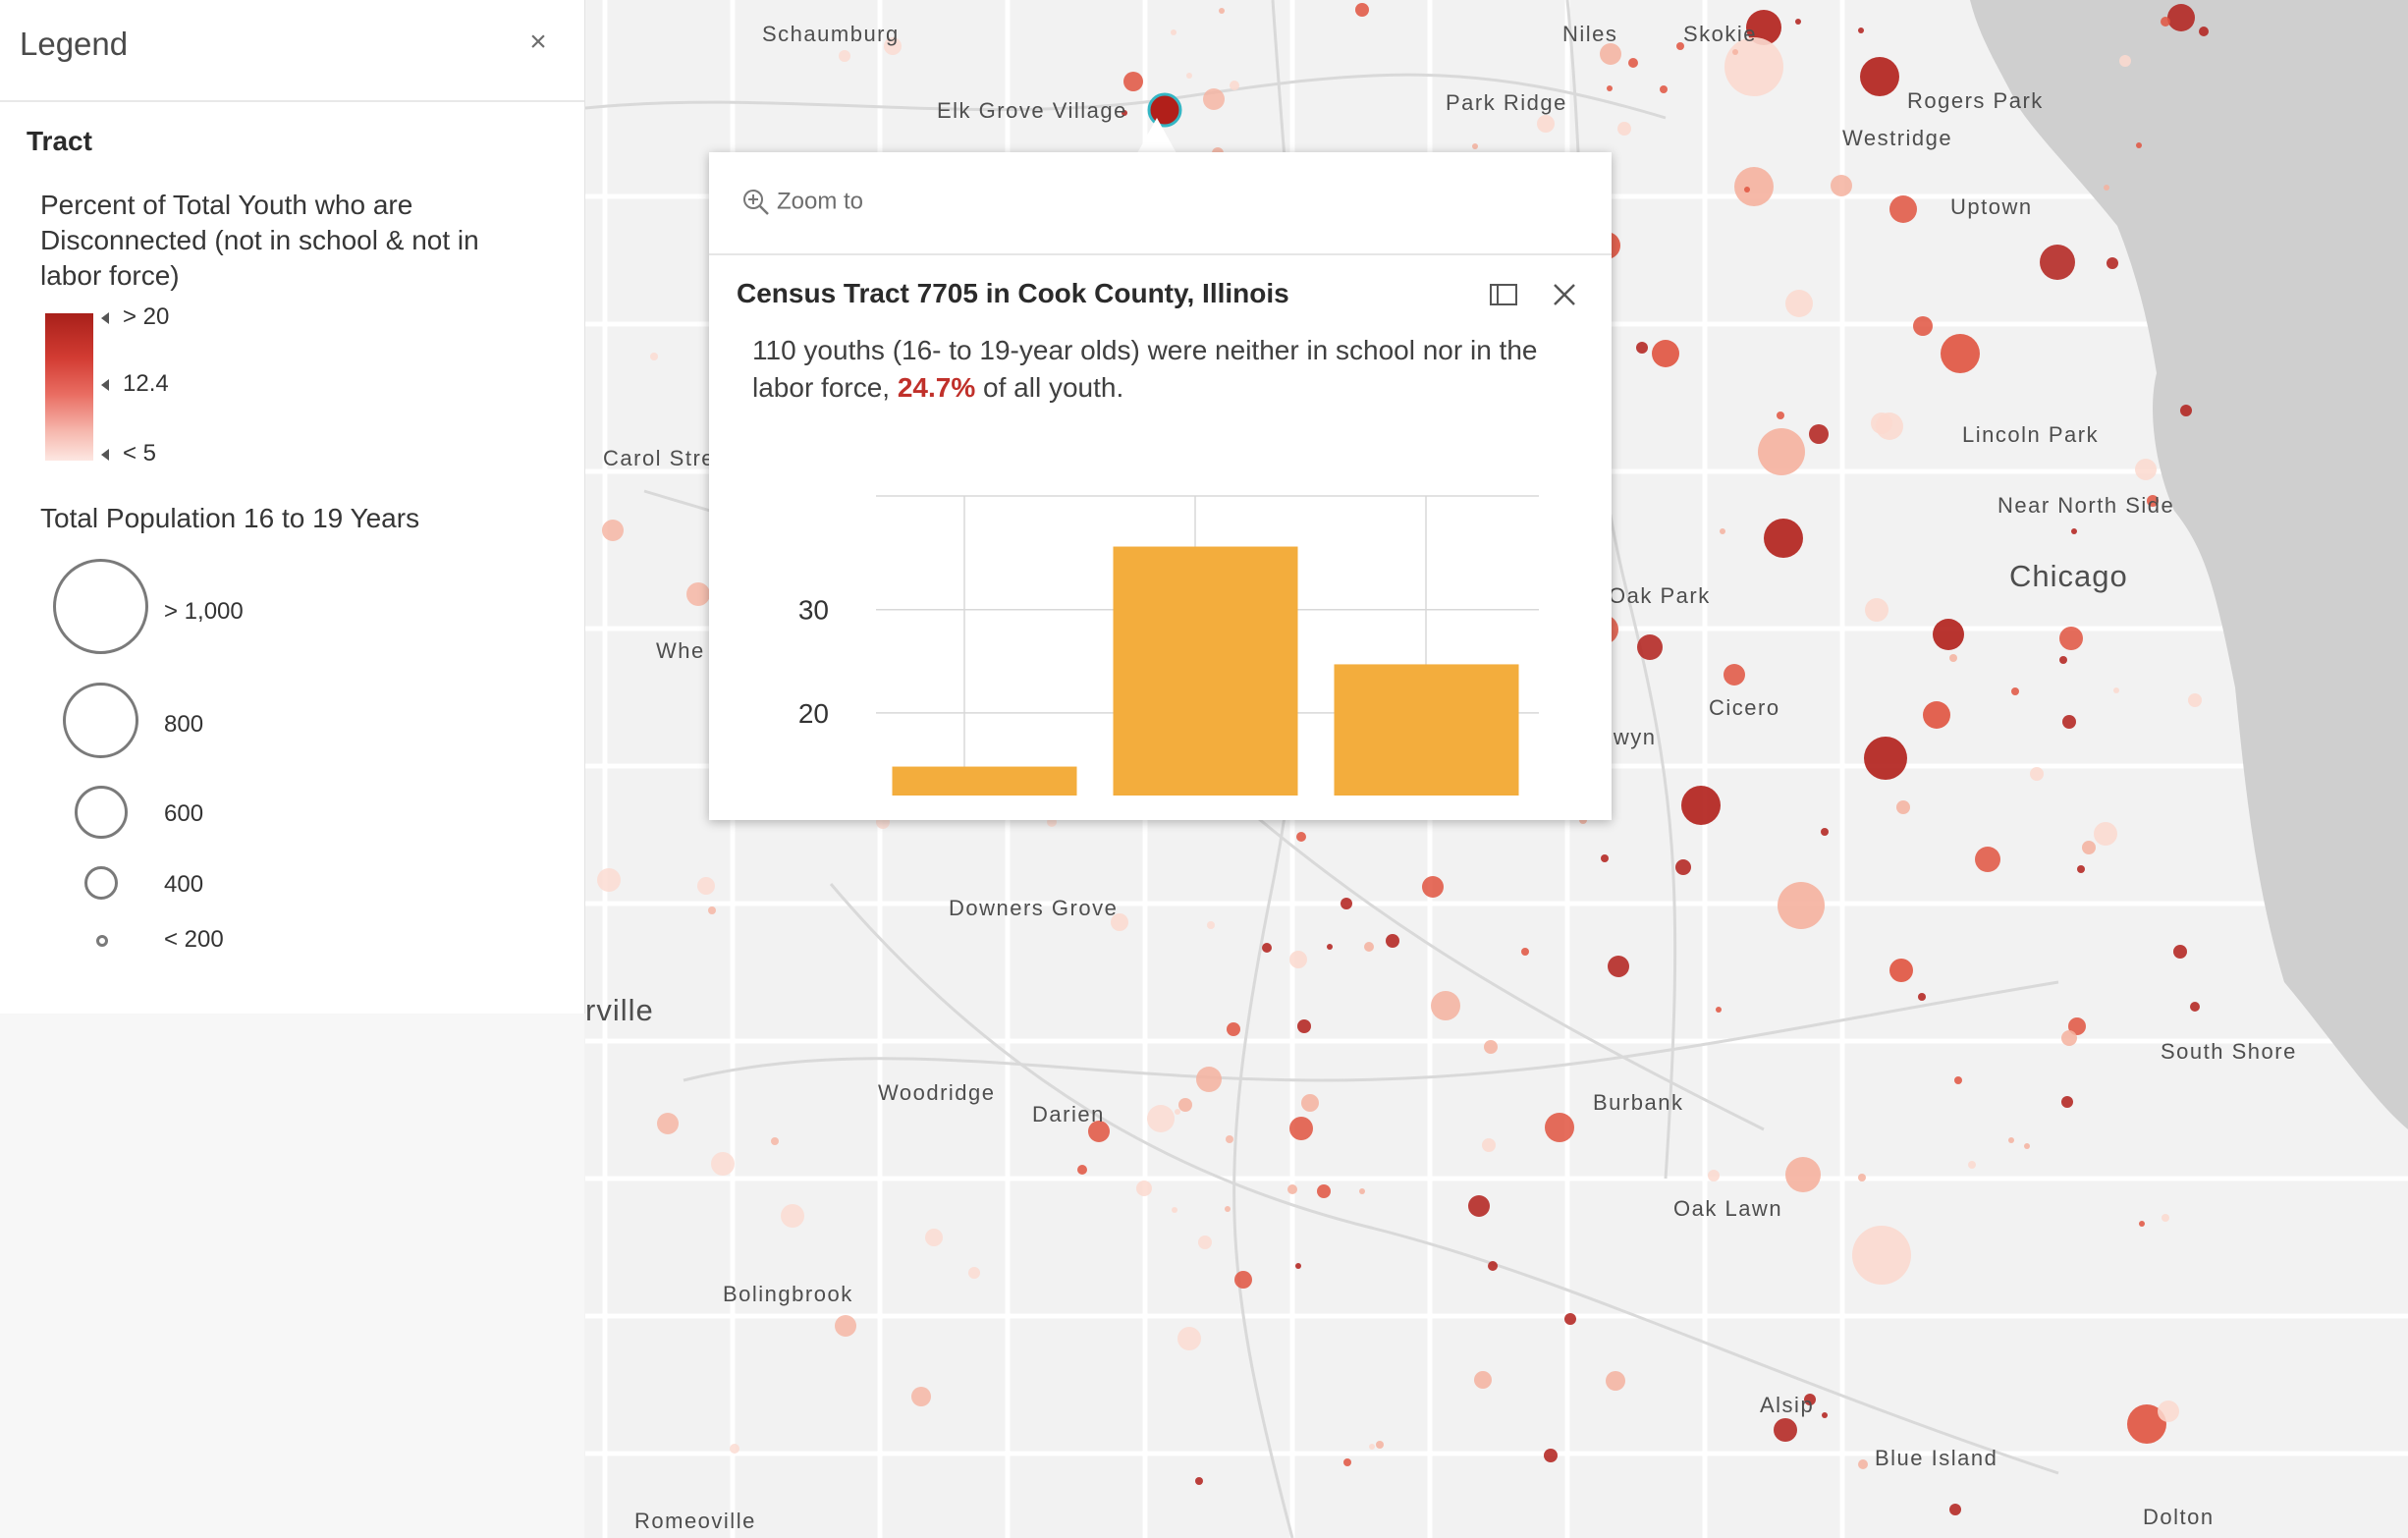  I want to click on zoom-to-button: Zoom to, so click(802, 202).